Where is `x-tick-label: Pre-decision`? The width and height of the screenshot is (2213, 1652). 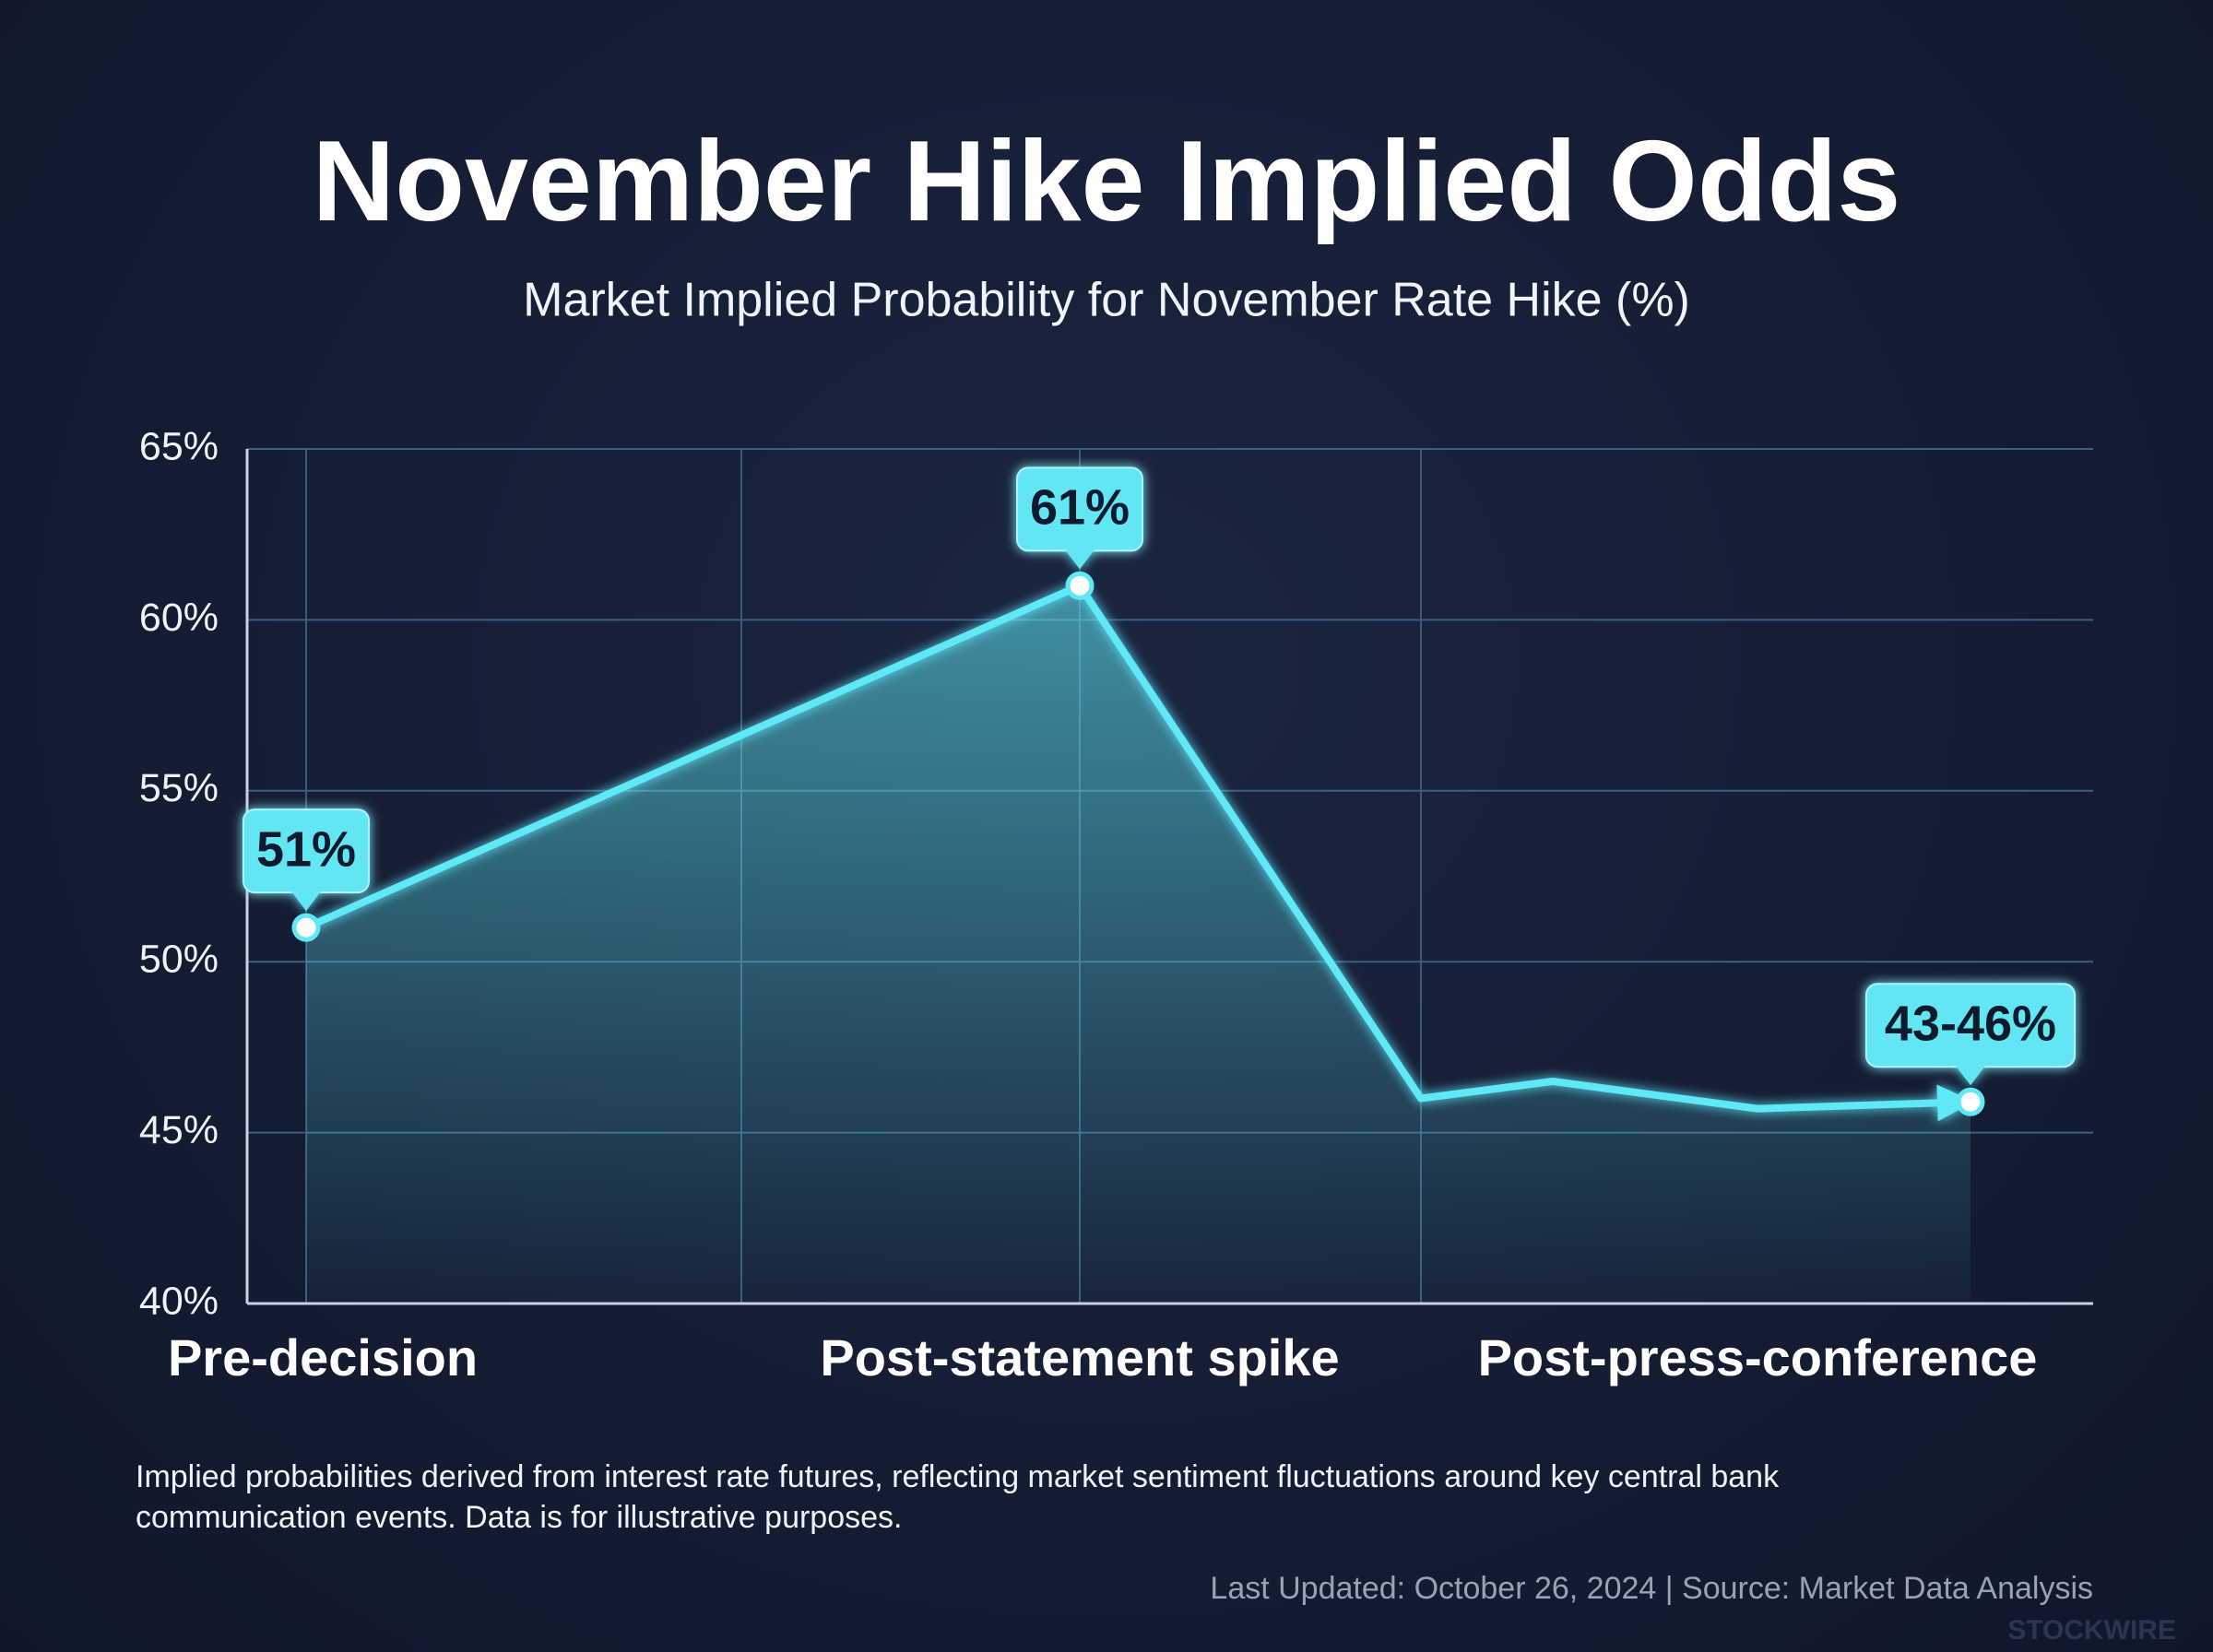
x-tick-label: Pre-decision is located at coordinates (323, 1357).